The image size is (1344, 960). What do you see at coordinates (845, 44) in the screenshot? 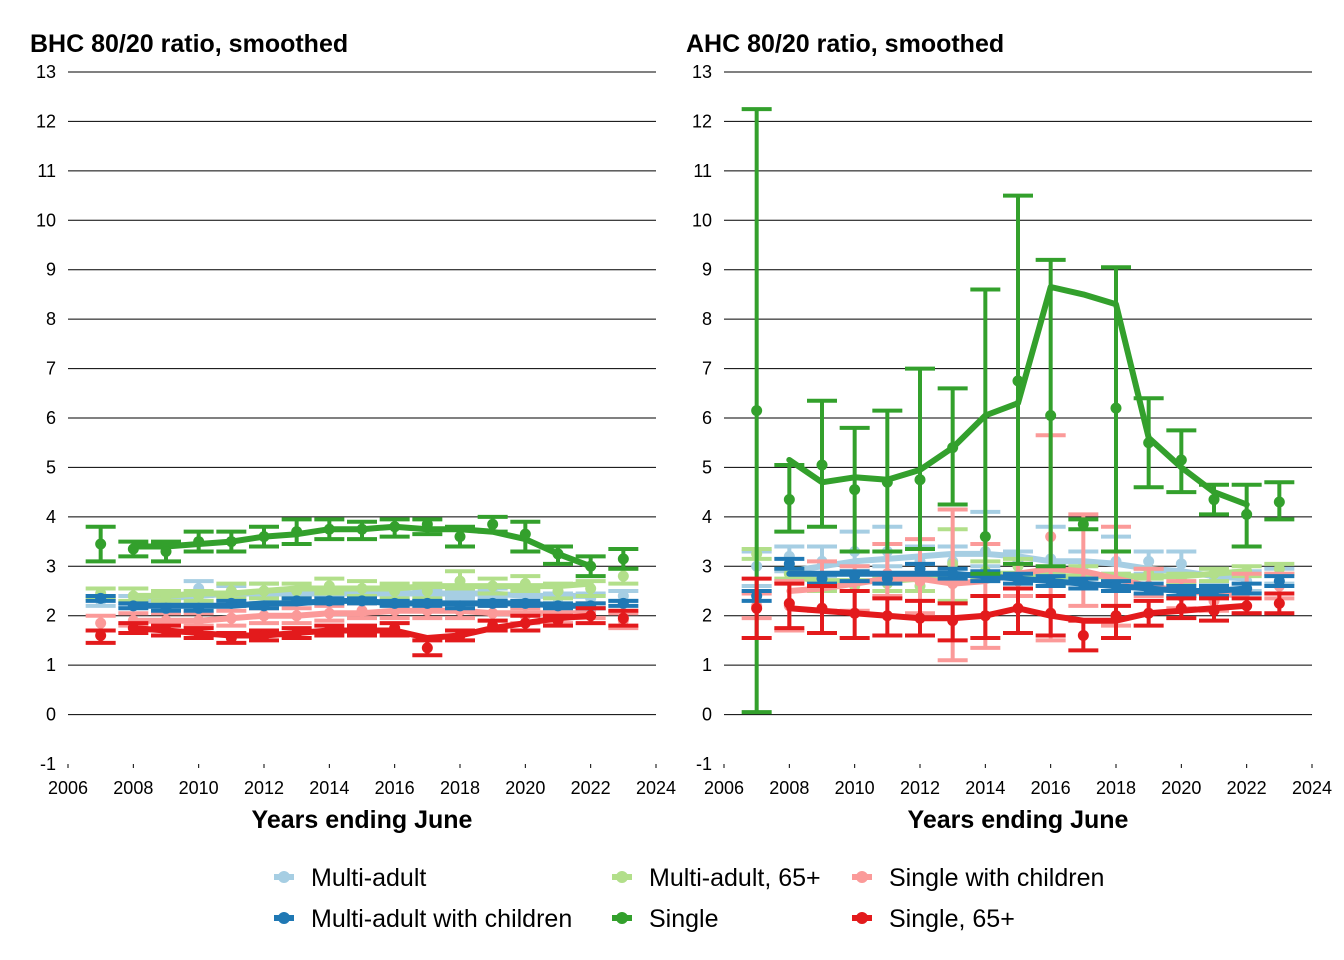
I see `chart-title: AHC 80/20 ratio, smoothed` at bounding box center [845, 44].